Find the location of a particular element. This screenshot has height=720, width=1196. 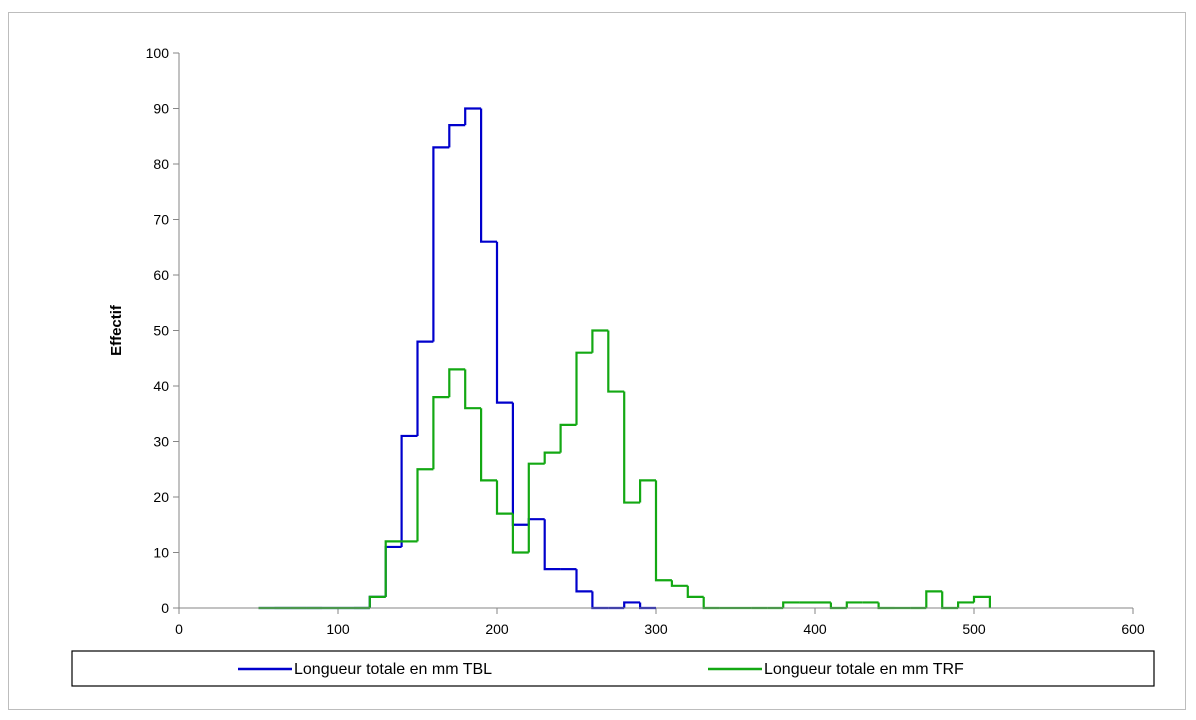

y-tick-label: 90 is located at coordinates (161, 109).